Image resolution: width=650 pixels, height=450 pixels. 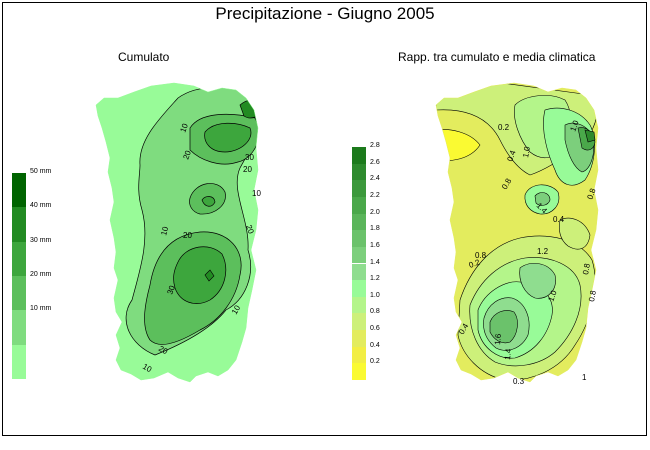 What do you see at coordinates (41, 274) in the screenshot?
I see `legend-label: 20 mm` at bounding box center [41, 274].